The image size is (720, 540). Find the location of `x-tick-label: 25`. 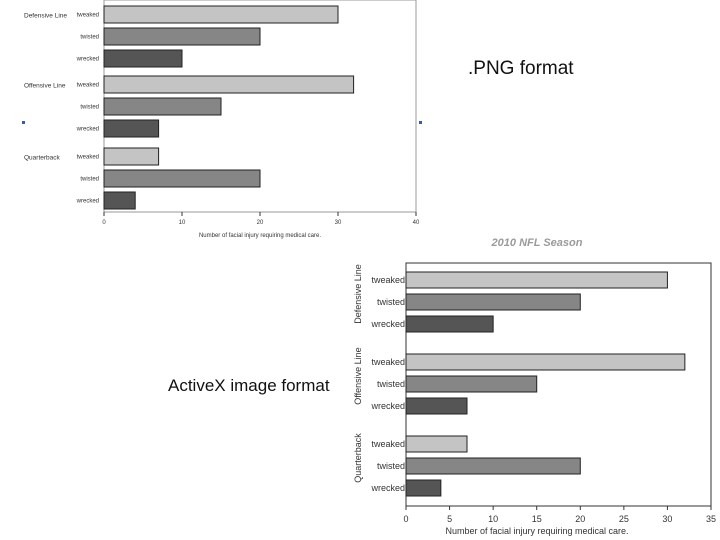

x-tick-label: 25 is located at coordinates (624, 519).